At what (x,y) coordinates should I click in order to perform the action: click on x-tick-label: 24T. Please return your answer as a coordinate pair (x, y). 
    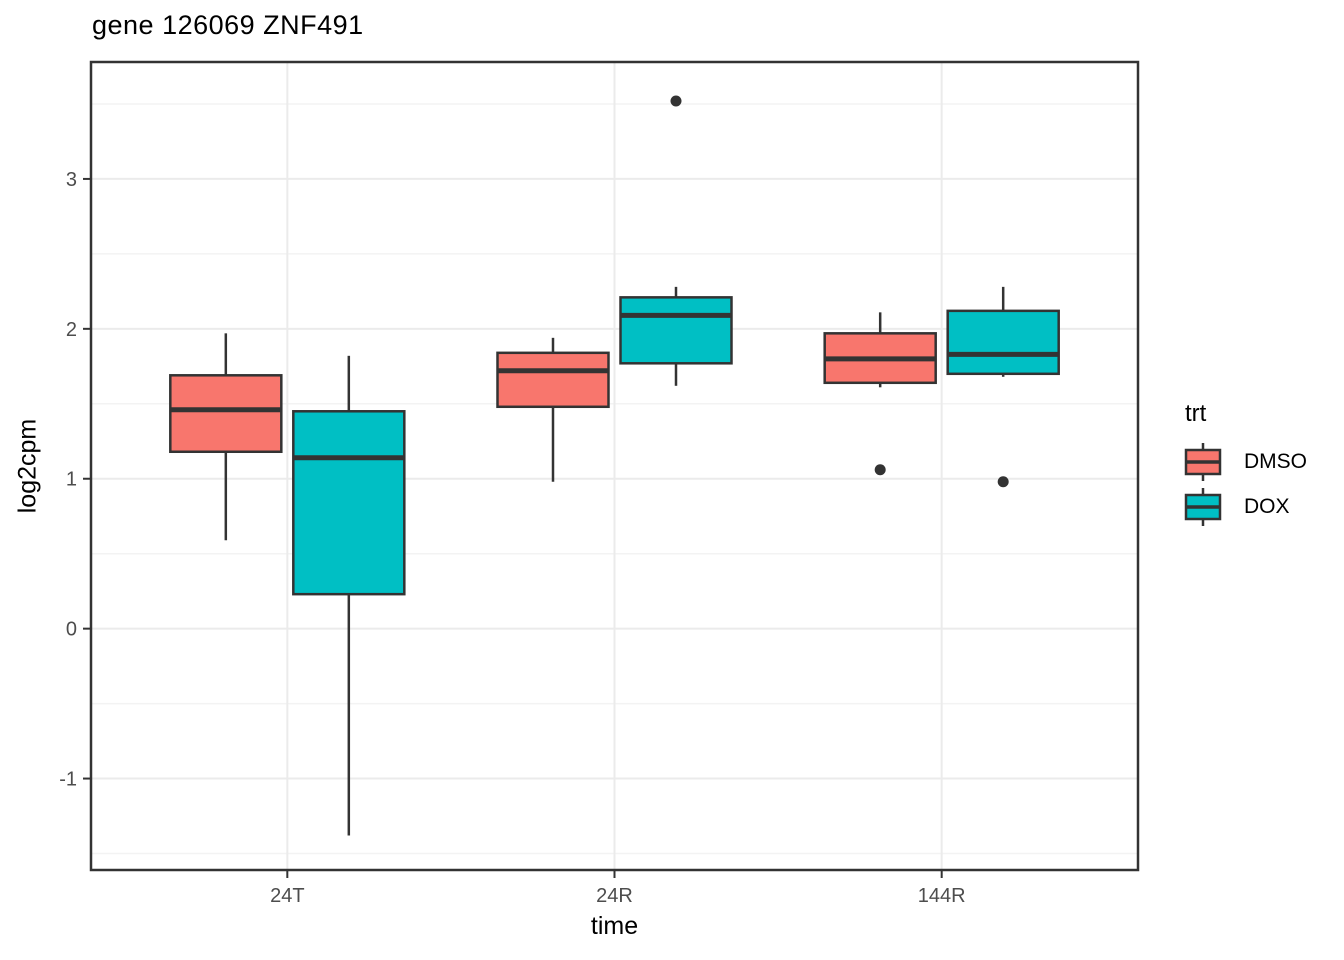
    Looking at the image, I should click on (287, 896).